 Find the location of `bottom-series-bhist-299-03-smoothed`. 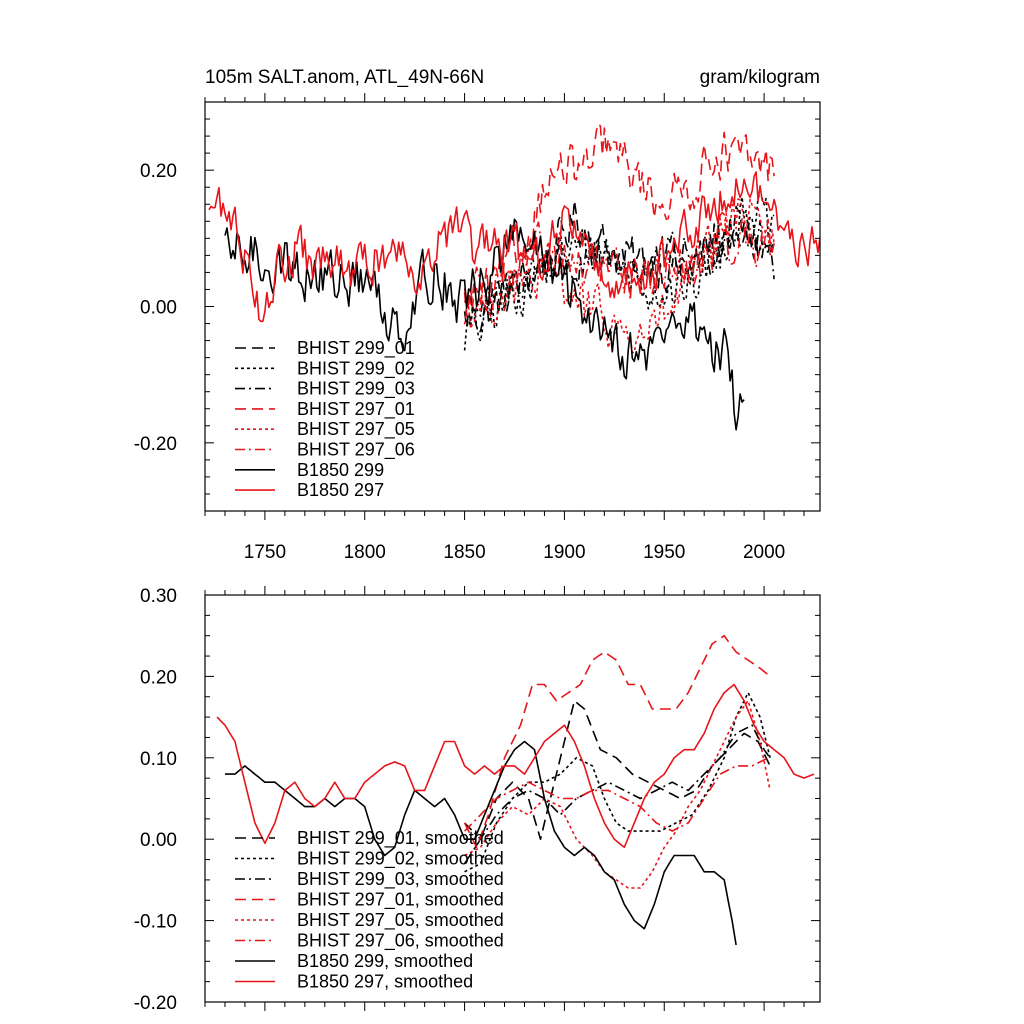

bottom-series-bhist-299-03-smoothed is located at coordinates (617, 782).